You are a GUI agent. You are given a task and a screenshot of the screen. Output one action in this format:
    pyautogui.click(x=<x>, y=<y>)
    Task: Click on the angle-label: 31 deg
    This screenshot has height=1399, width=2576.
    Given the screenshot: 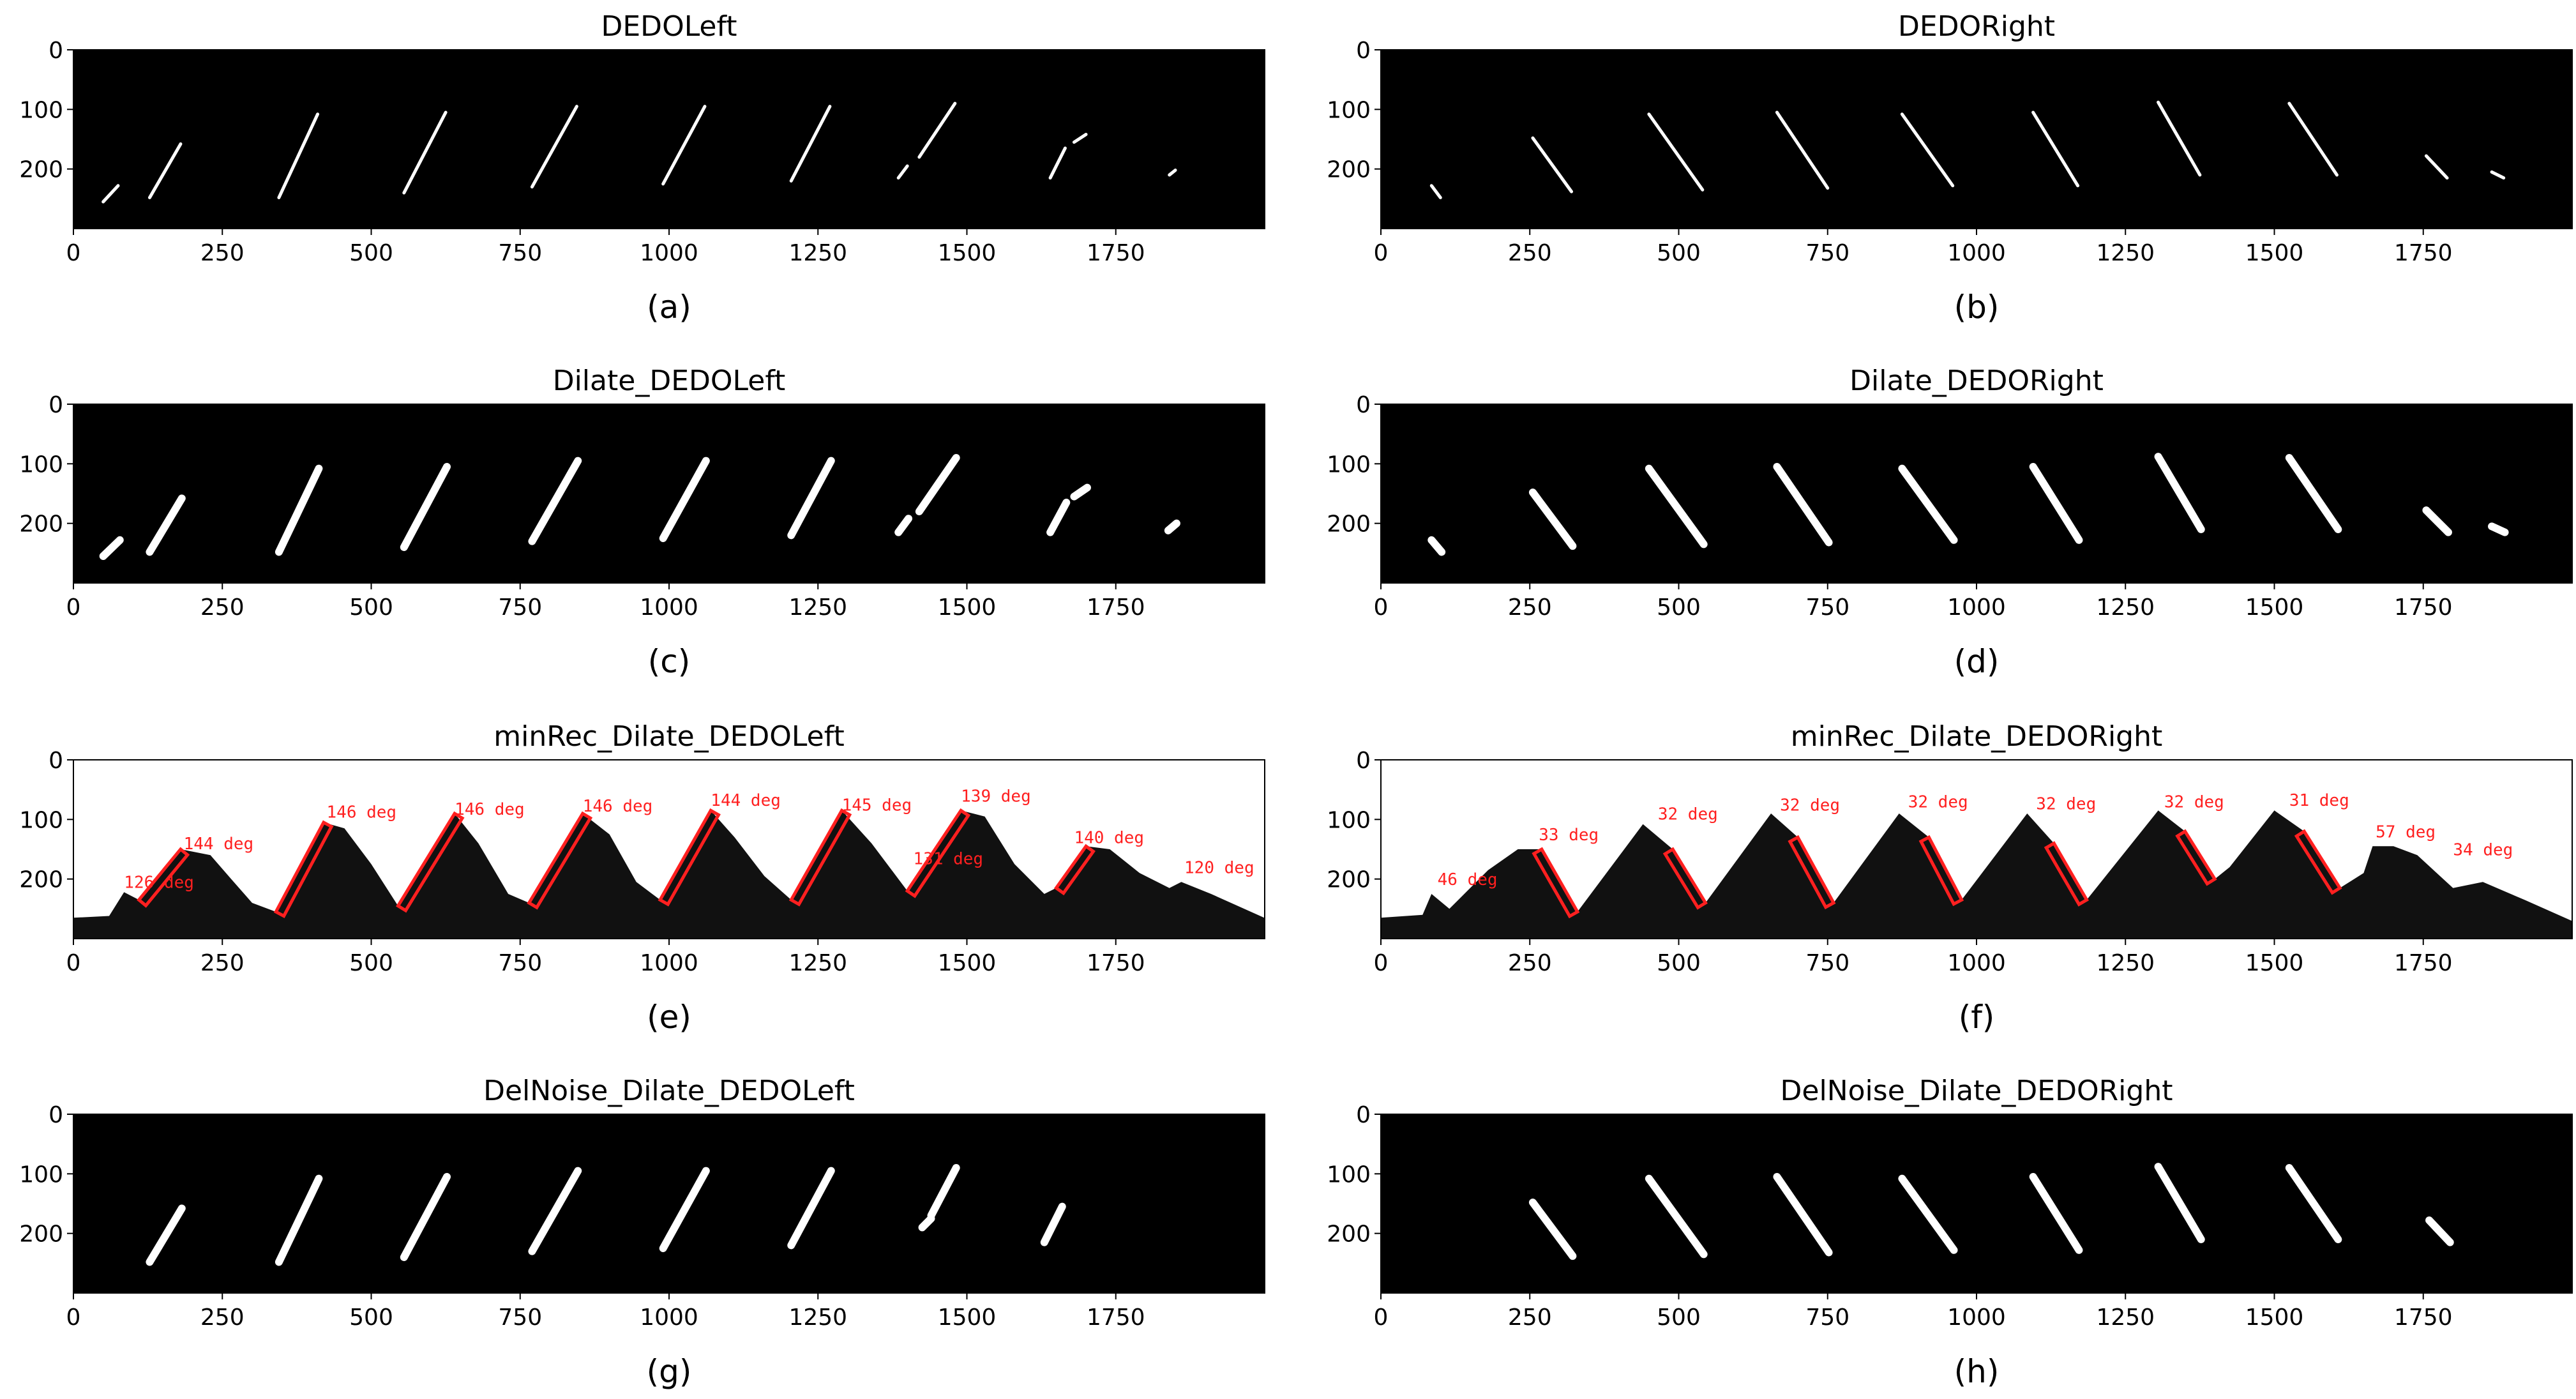 What is the action you would take?
    pyautogui.click(x=2319, y=800)
    